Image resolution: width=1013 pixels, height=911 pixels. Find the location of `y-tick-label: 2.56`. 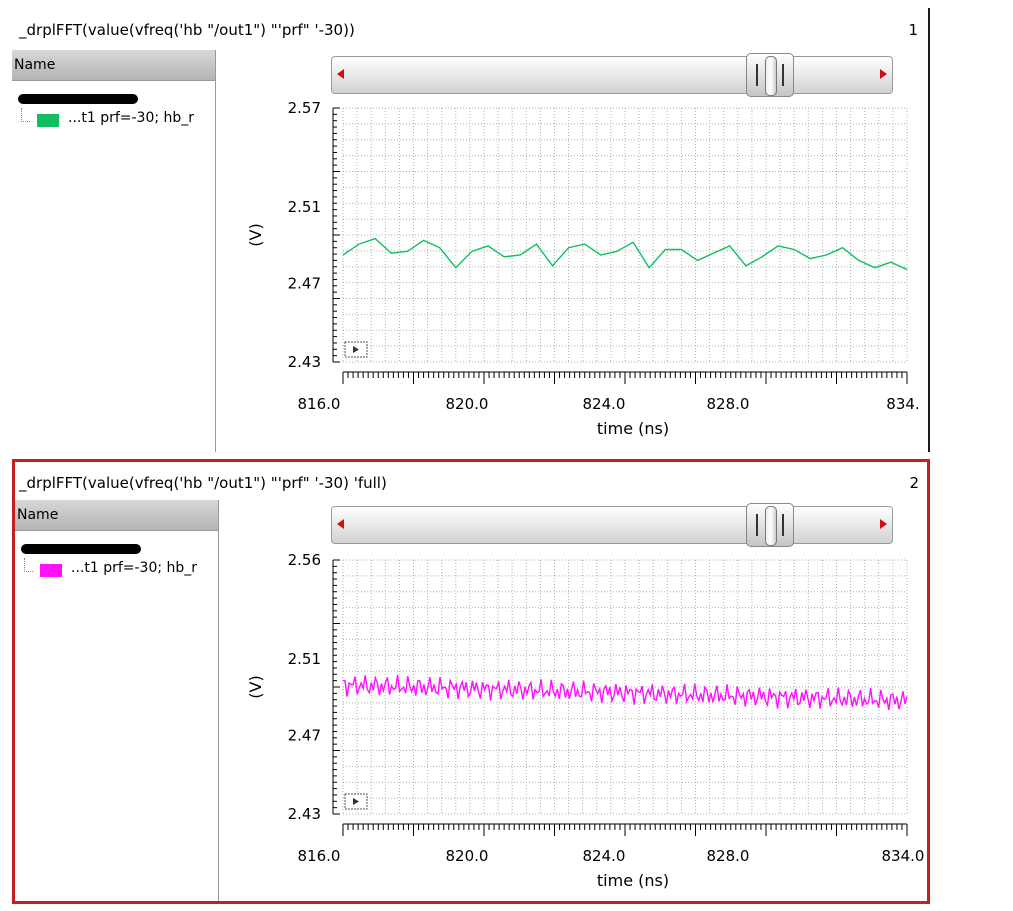

y-tick-label: 2.56 is located at coordinates (304, 560).